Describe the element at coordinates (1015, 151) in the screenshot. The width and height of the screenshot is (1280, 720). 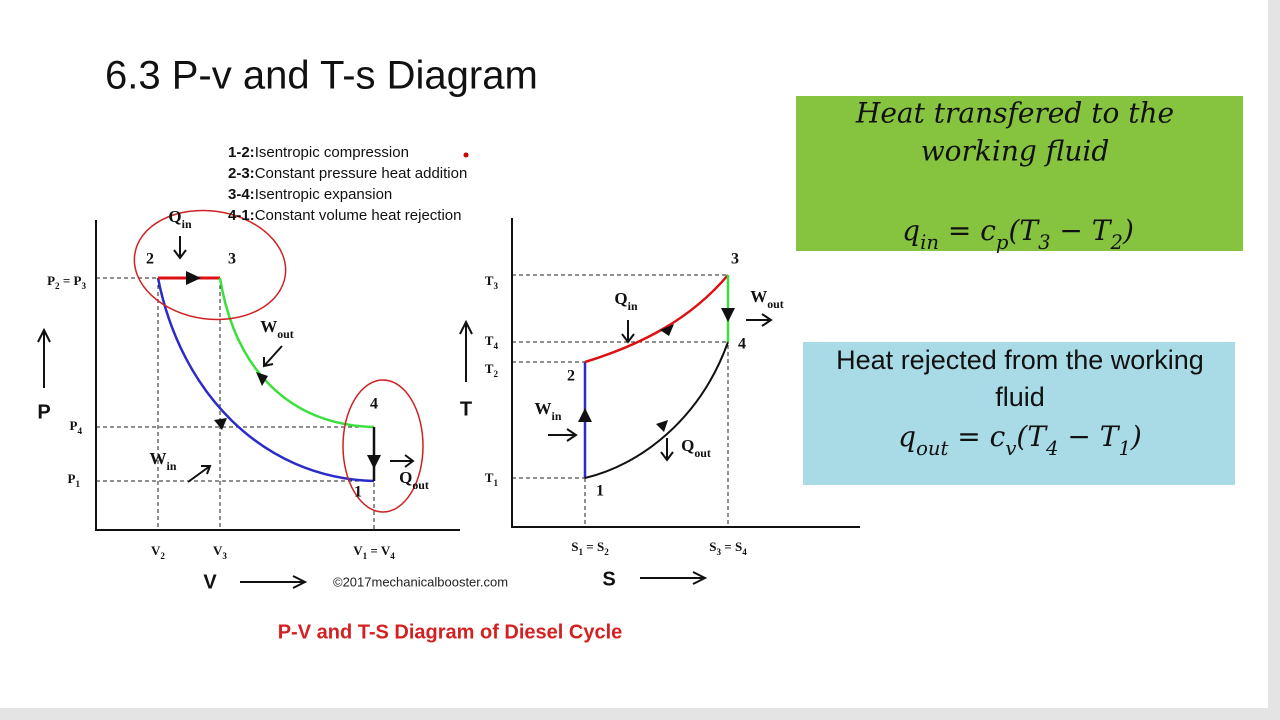
I see `box-line: working fluid` at that location.